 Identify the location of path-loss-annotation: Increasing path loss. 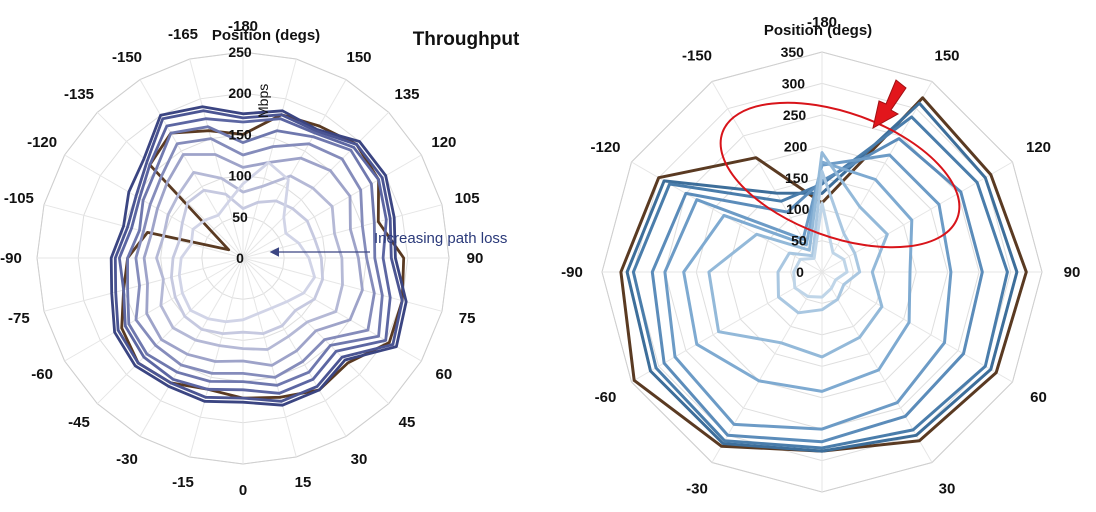
(440, 238).